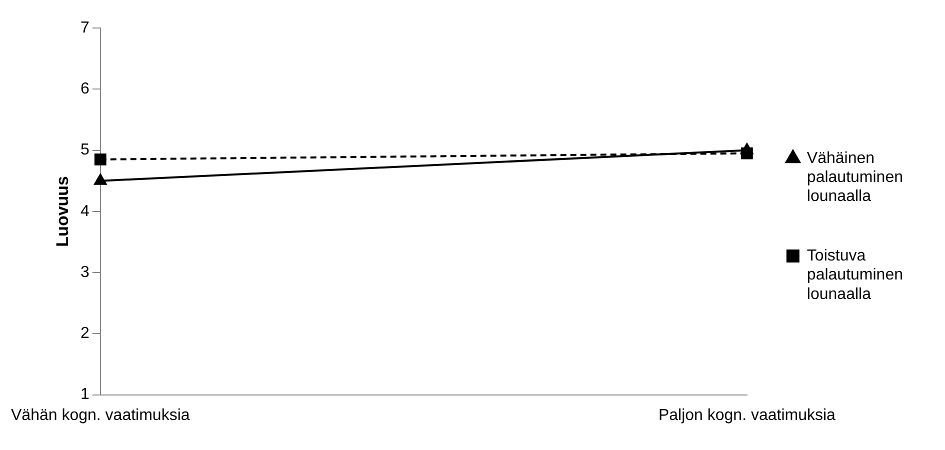 This screenshot has width=945, height=450. I want to click on y-axis-title: Luovuus, so click(62, 211).